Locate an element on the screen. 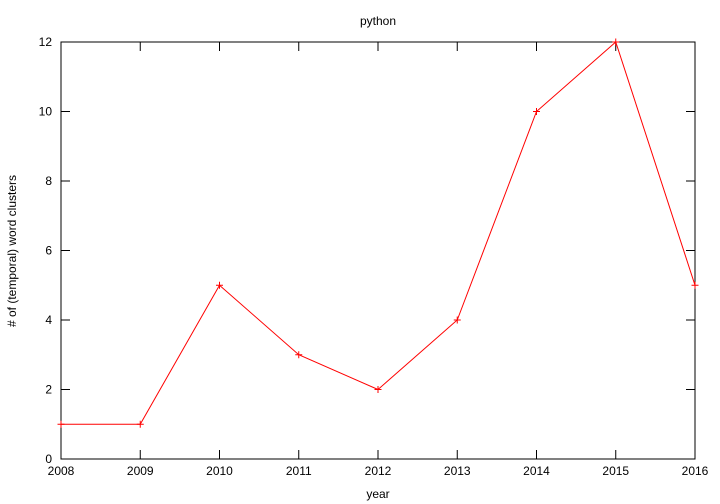  x-tick-label: 2011 is located at coordinates (299, 471).